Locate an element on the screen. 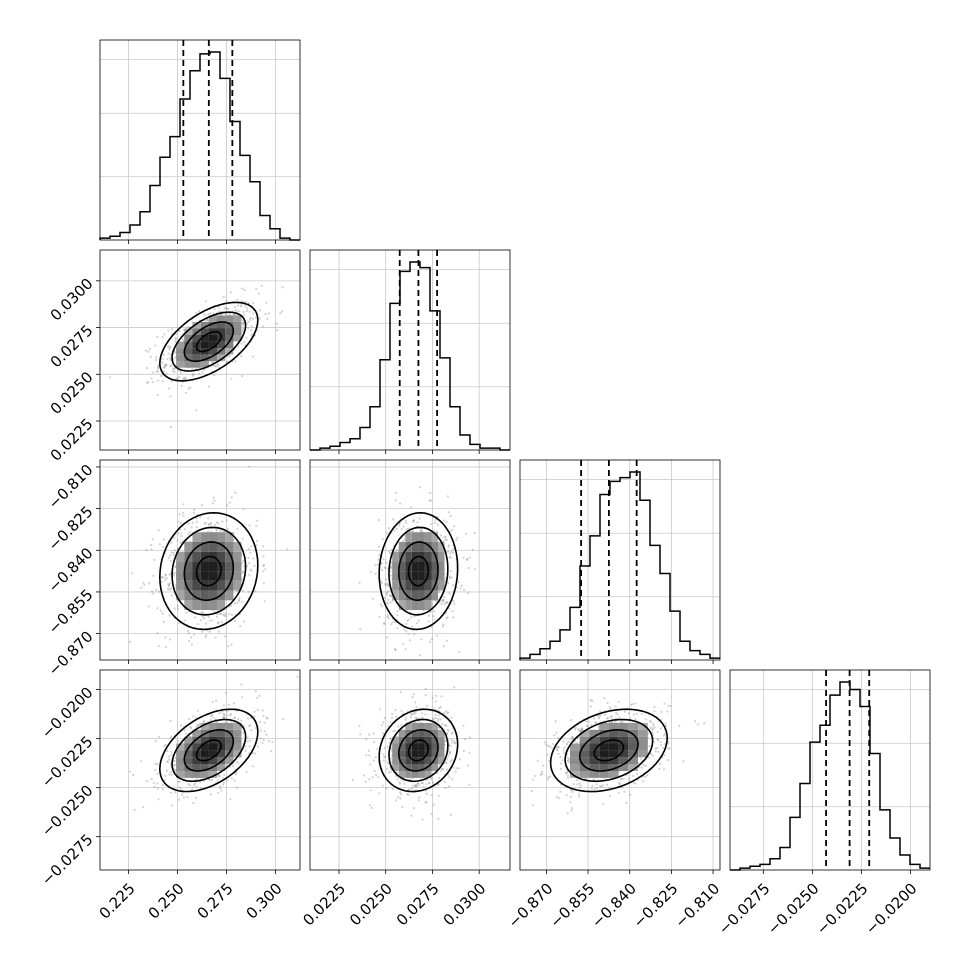 The height and width of the screenshot is (970, 970). histogram-step-line is located at coordinates (199, 146).